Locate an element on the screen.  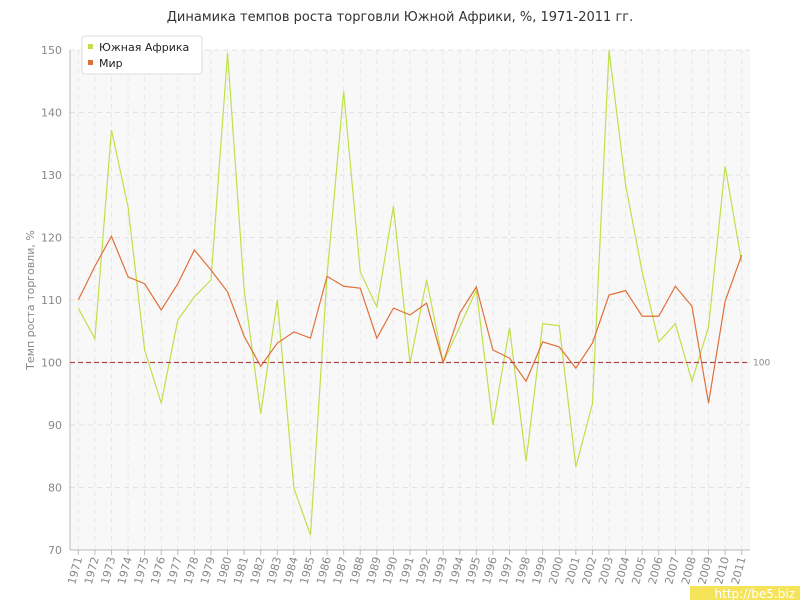
y-tick-label: 100 is located at coordinates (51, 363).